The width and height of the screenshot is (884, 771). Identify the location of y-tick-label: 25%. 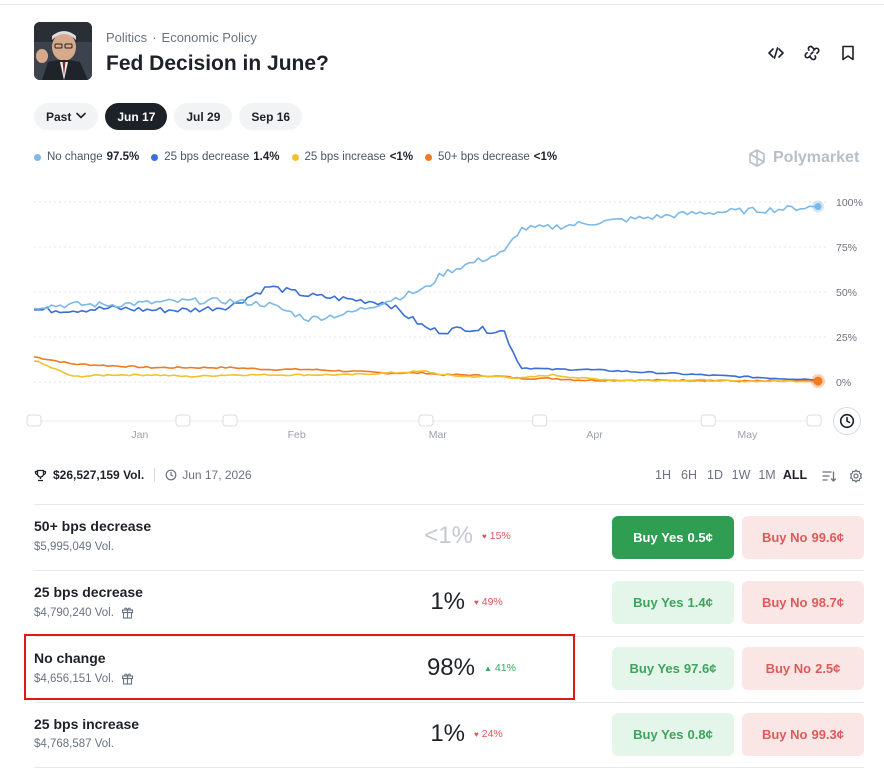
(846, 338).